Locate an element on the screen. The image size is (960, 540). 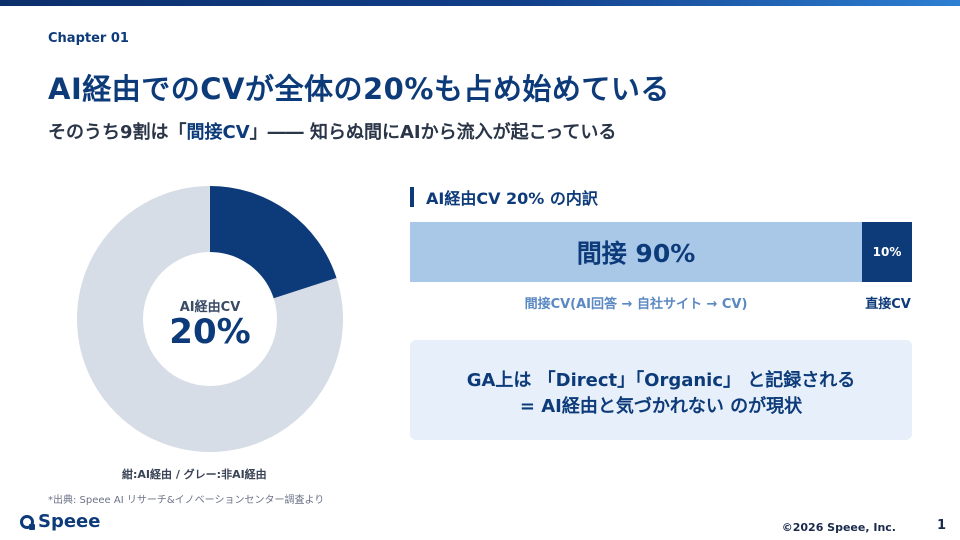
ai-cv-donut: AI経由CV 20% is located at coordinates (210, 319).